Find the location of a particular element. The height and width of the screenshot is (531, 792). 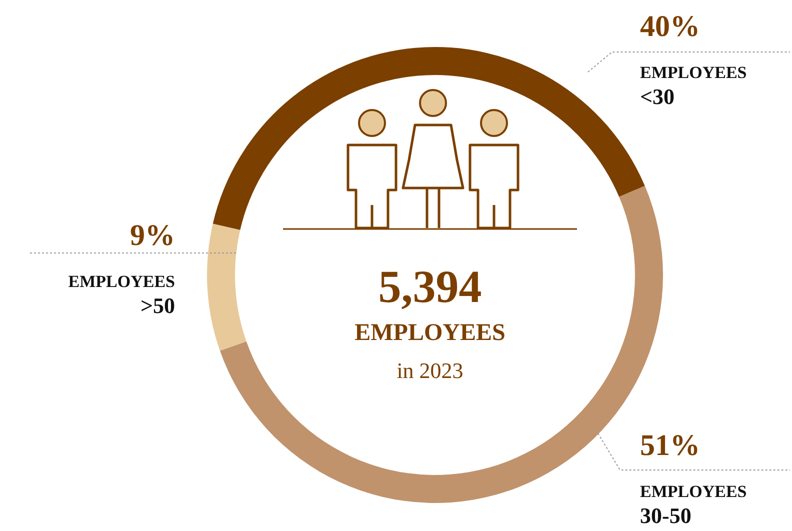

data-label: 51% is located at coordinates (670, 445).